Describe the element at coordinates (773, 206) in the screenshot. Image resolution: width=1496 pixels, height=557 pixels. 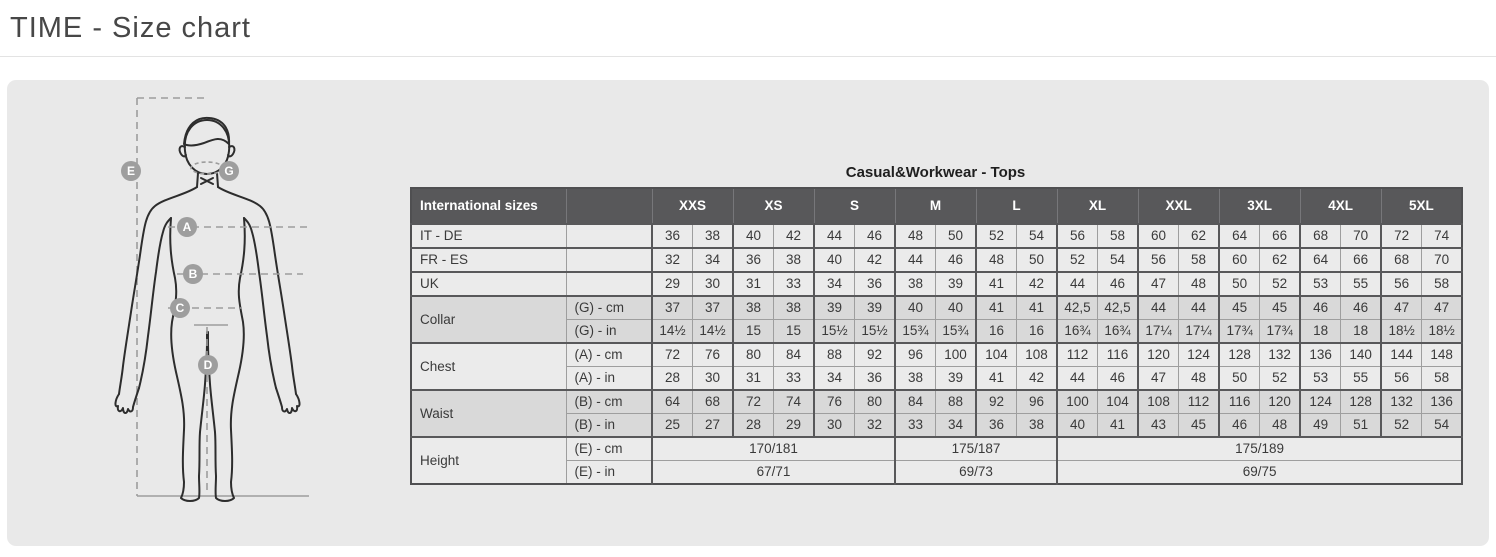
I see `size-group-header: XS` at that location.